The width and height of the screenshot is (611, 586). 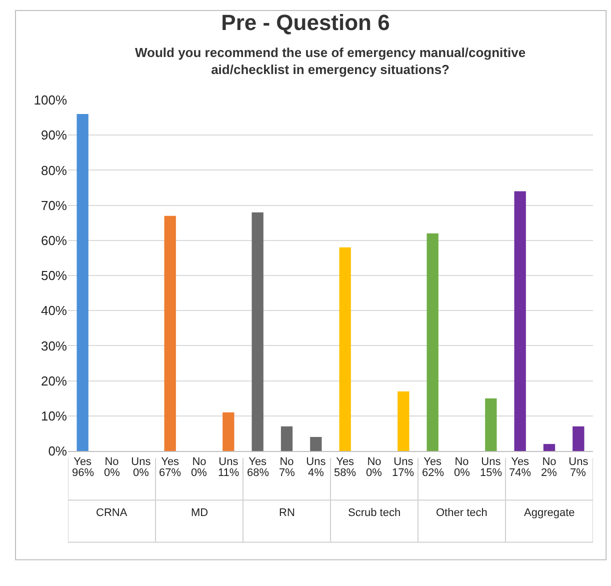 What do you see at coordinates (54, 170) in the screenshot?
I see `y-tick-label: 80%` at bounding box center [54, 170].